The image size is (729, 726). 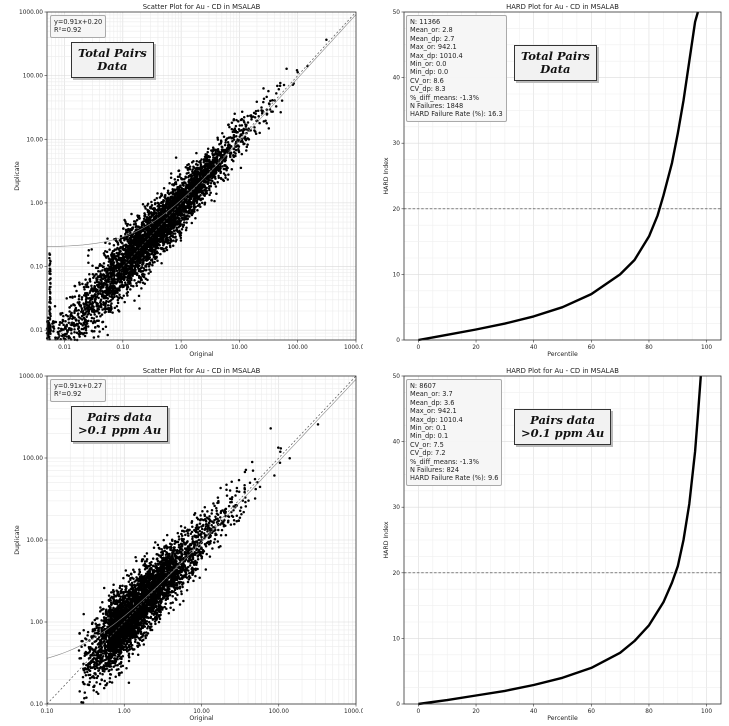 What do you see at coordinates (456, 64) in the screenshot?
I see `stat-line: Min_or: 0.0` at bounding box center [456, 64].